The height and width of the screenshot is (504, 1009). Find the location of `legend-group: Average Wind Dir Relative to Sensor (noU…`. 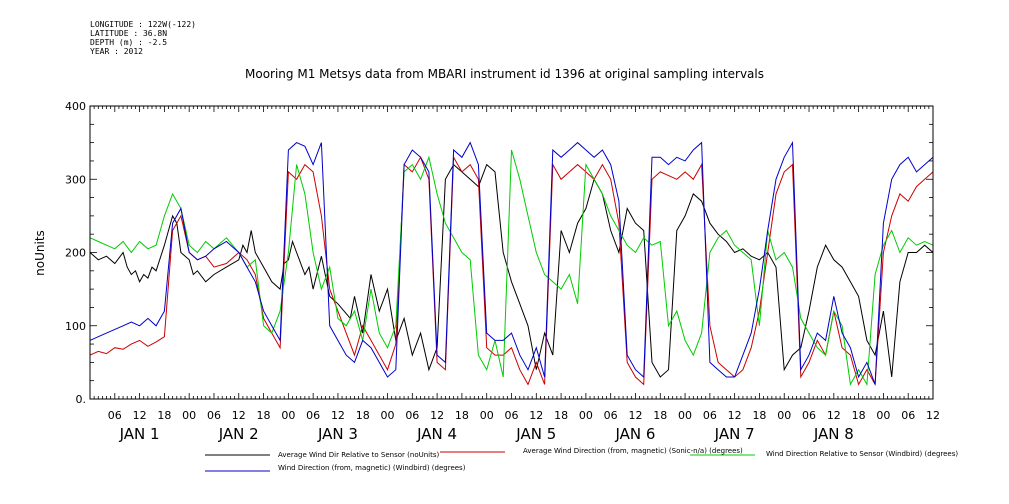

legend-group: Average Wind Dir Relative to Sensor (noU… is located at coordinates (581, 459).